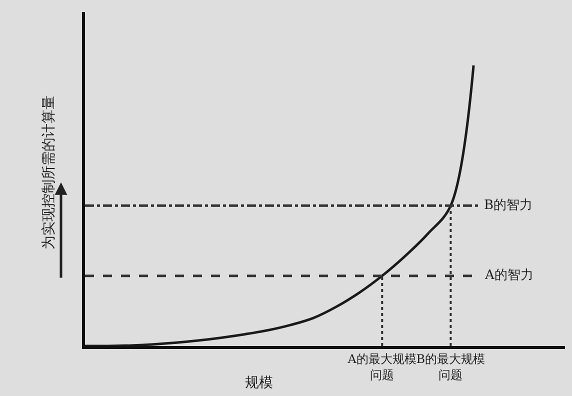 This screenshot has width=572, height=396. Describe the element at coordinates (49, 173) in the screenshot. I see `y-axis-title: 为实现控制所需的计算量` at that location.